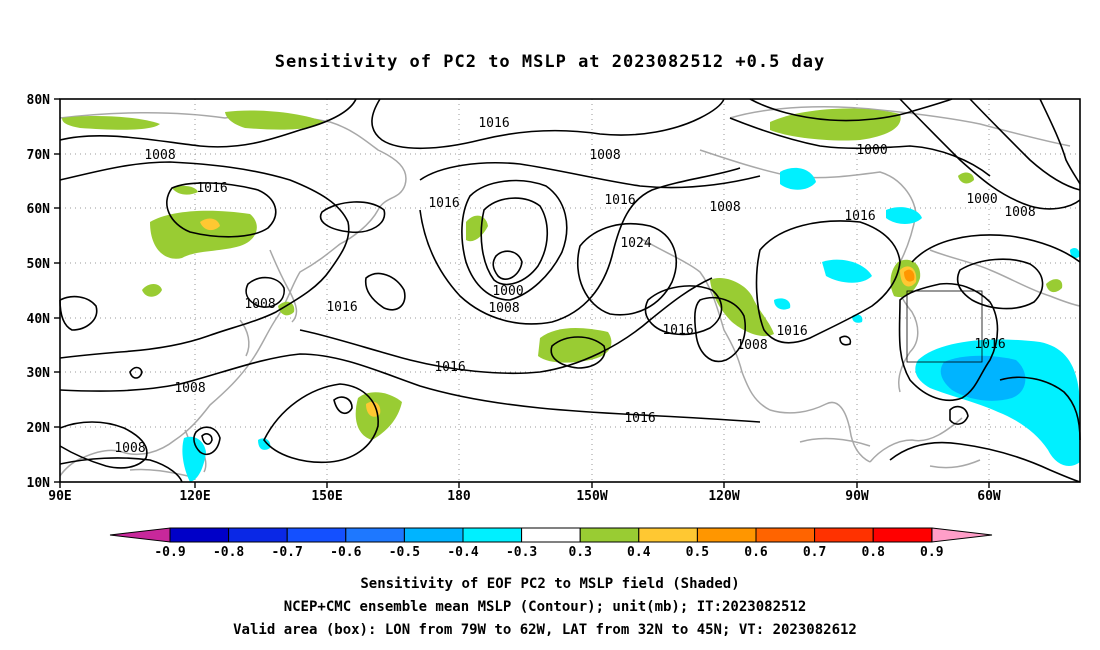  What do you see at coordinates (635, 243) in the screenshot?
I see `contour-label: 1024` at bounding box center [635, 243].